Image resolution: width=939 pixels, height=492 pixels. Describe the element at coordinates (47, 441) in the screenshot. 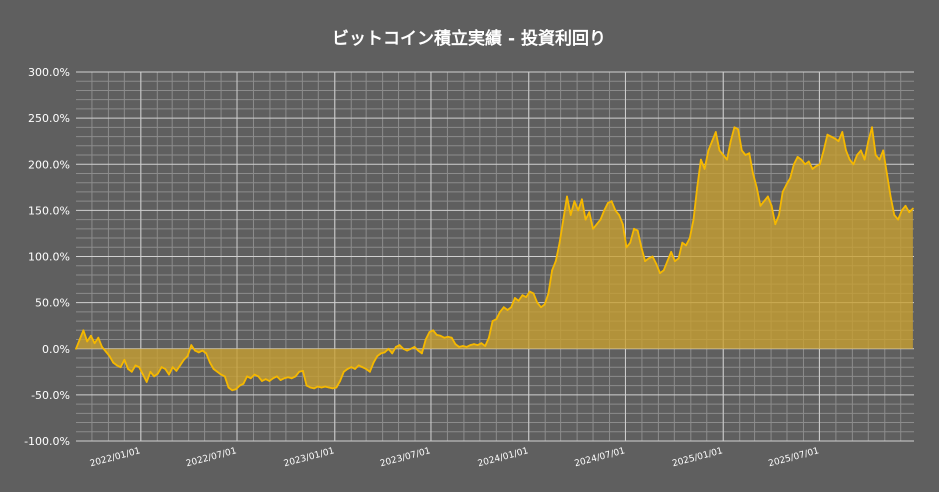

I see `y-tick-label: -100.0%` at that location.